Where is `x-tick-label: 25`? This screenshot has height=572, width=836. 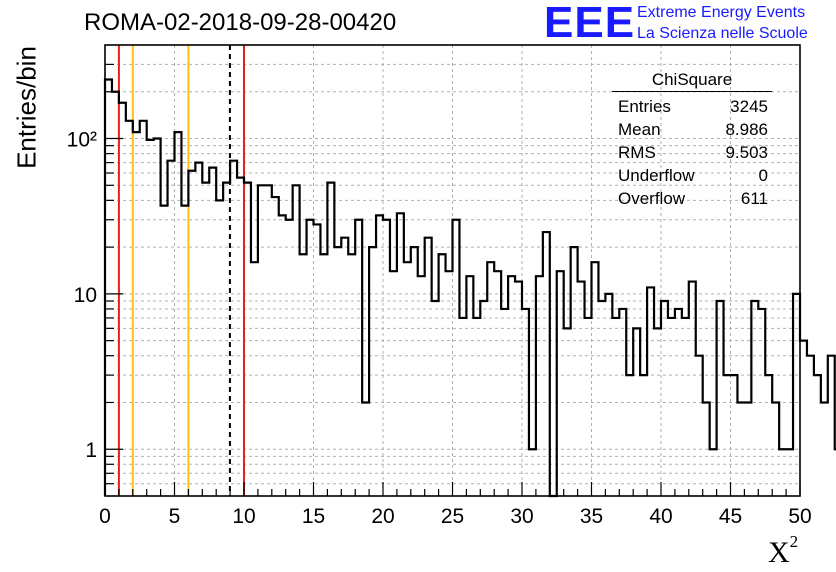 x-tick-label: 25 is located at coordinates (452, 516).